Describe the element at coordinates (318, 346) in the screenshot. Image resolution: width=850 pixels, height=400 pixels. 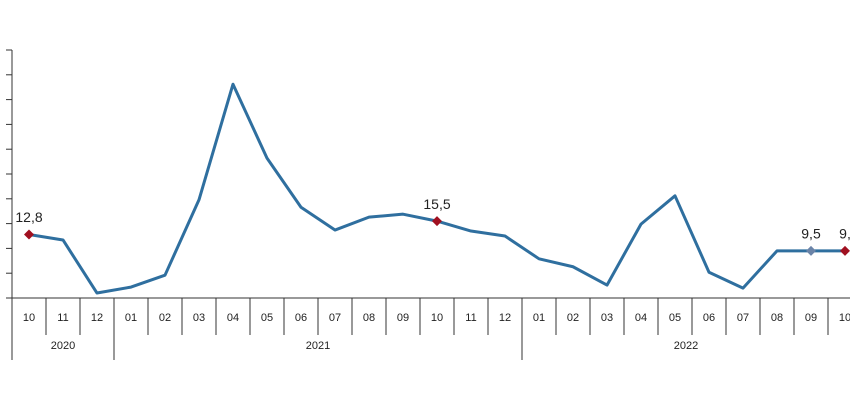
I see `year-label: 2021` at that location.